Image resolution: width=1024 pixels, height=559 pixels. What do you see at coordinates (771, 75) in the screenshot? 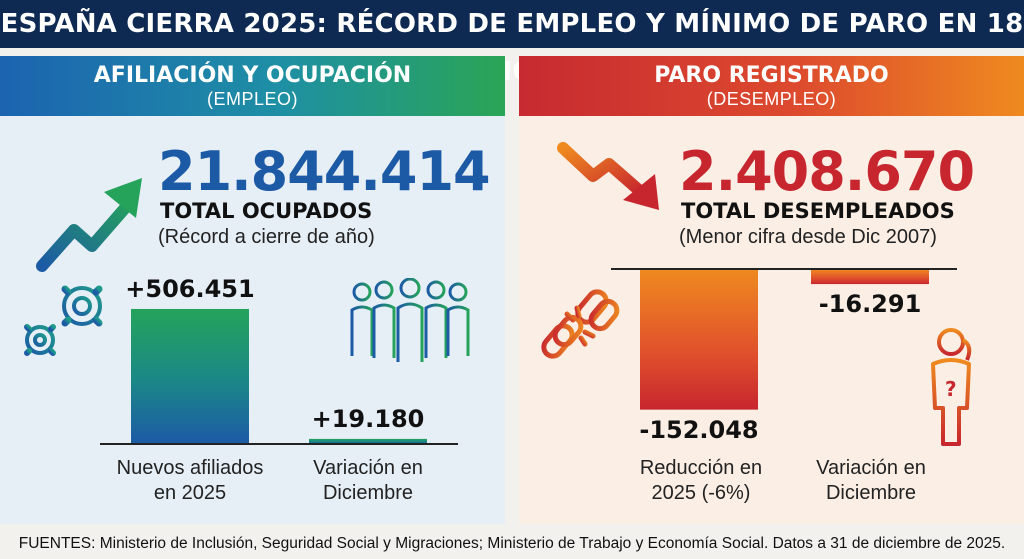
I see `unemployment-header-title: PARO REGISTRADO` at bounding box center [771, 75].